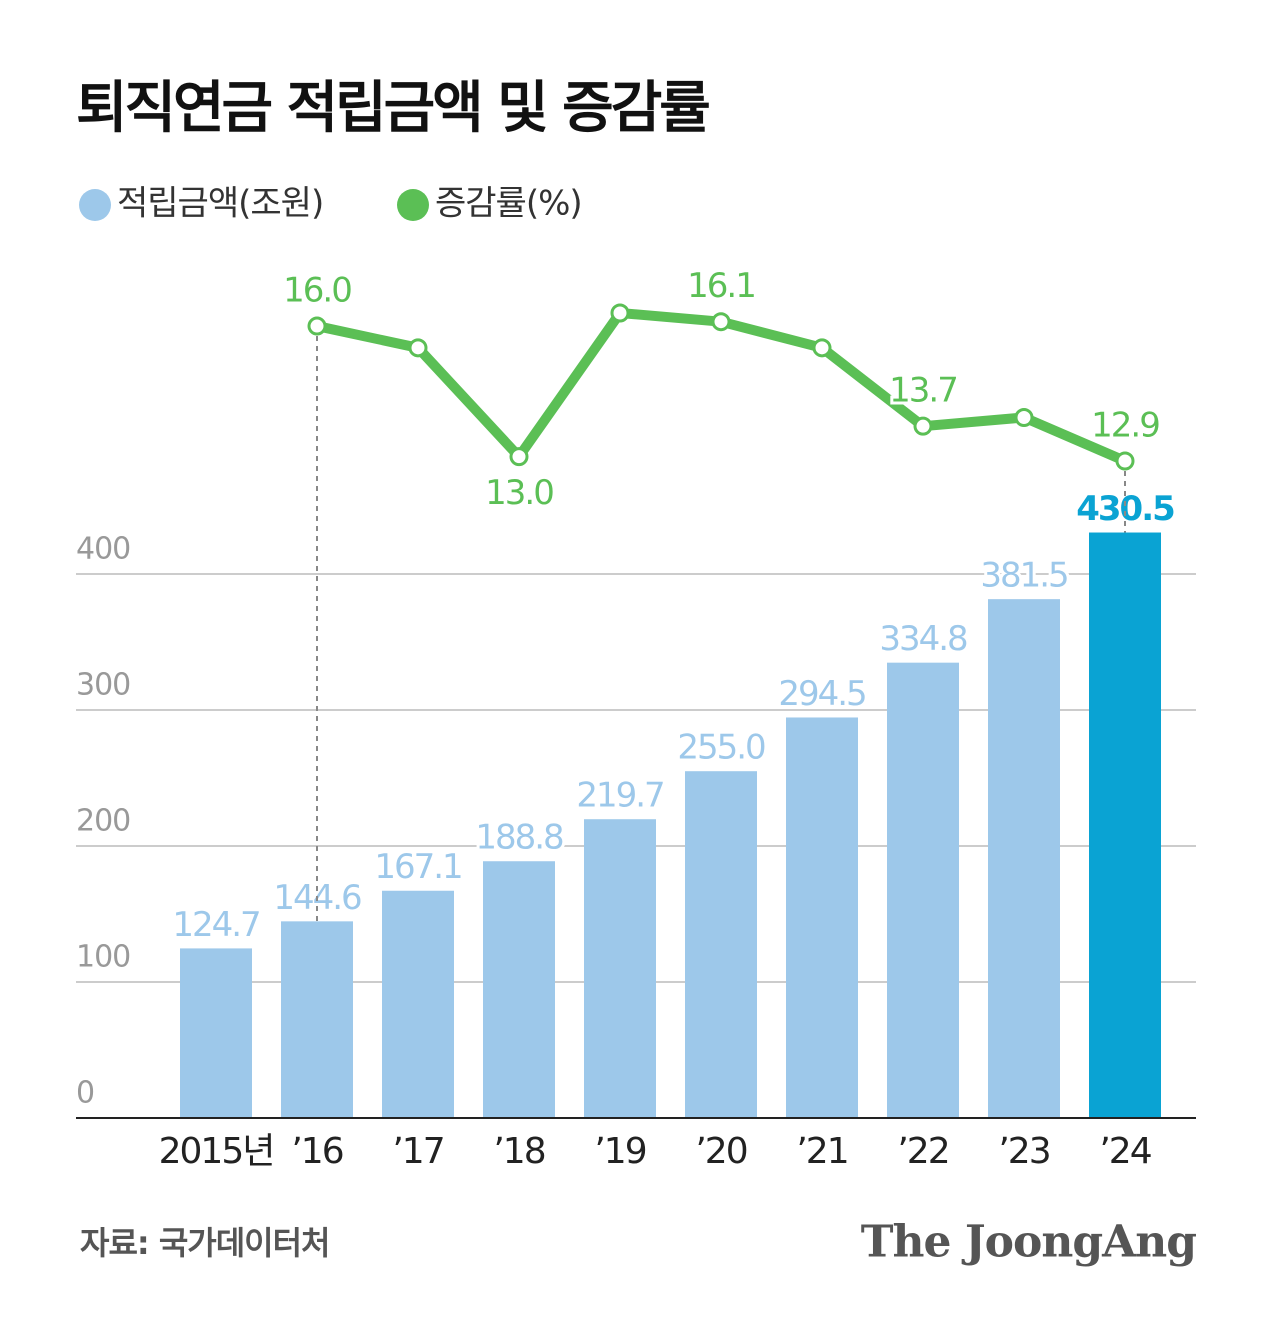 The image size is (1280, 1323). I want to click on bar-value-label: 334.8, so click(923, 639).